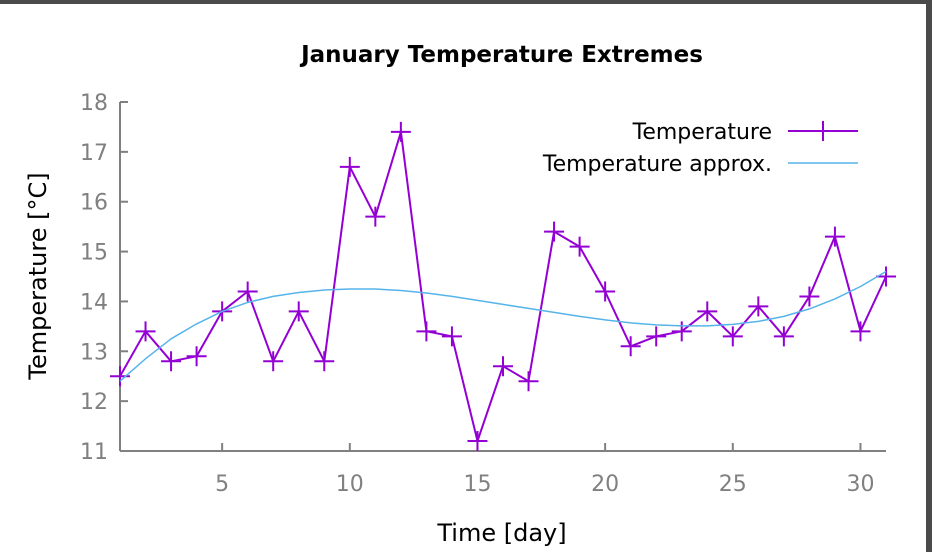  I want to click on x-tick-label: 5, so click(222, 484).